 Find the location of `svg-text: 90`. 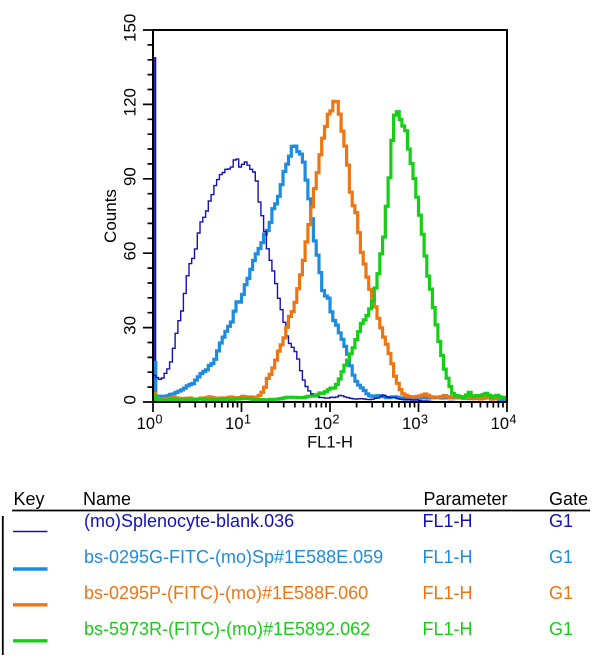

svg-text: 90 is located at coordinates (130, 176).